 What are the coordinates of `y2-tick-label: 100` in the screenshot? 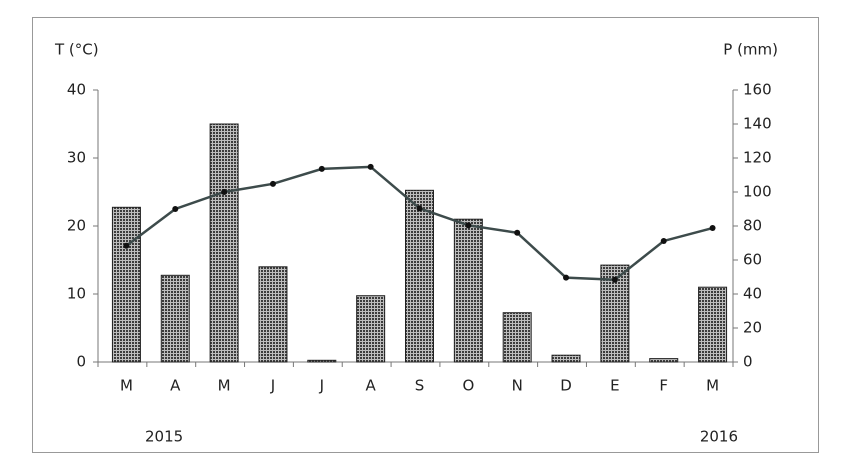 It's located at (757, 192).